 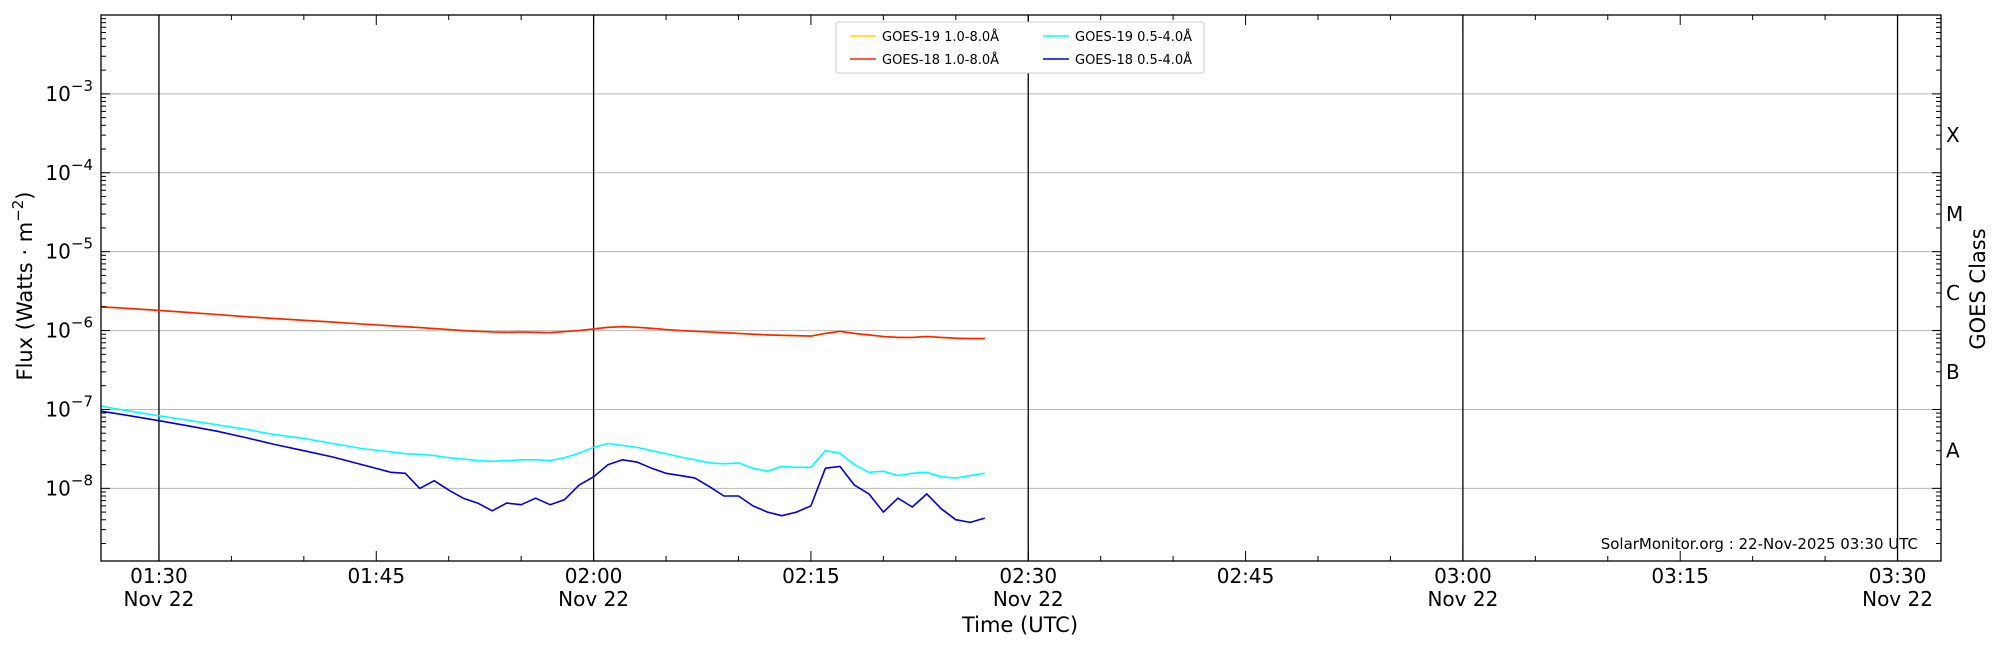 I want to click on legend-label: GOES-18 0.5-4.0Å, so click(x=1133, y=60).